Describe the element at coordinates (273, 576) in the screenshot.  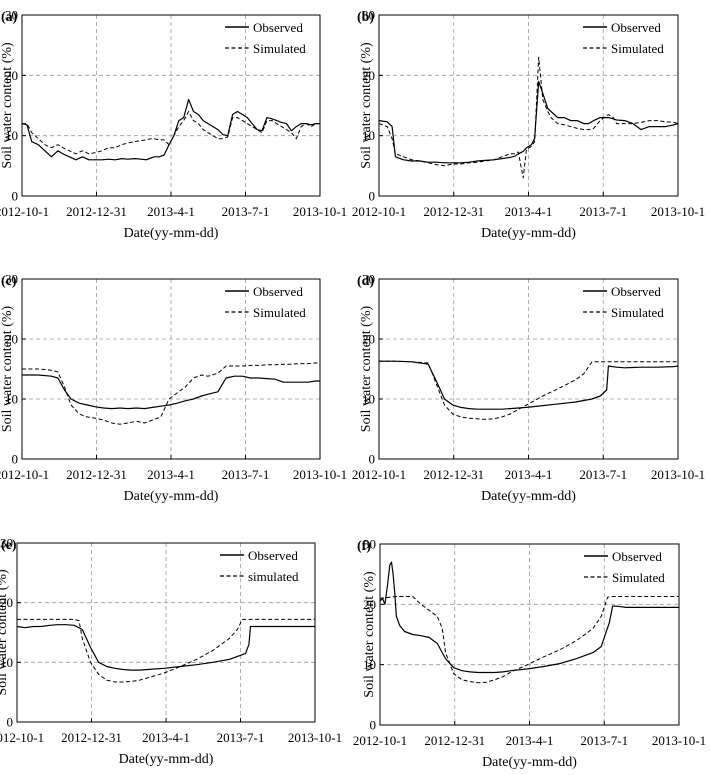
I see `legend-label: simulated` at that location.